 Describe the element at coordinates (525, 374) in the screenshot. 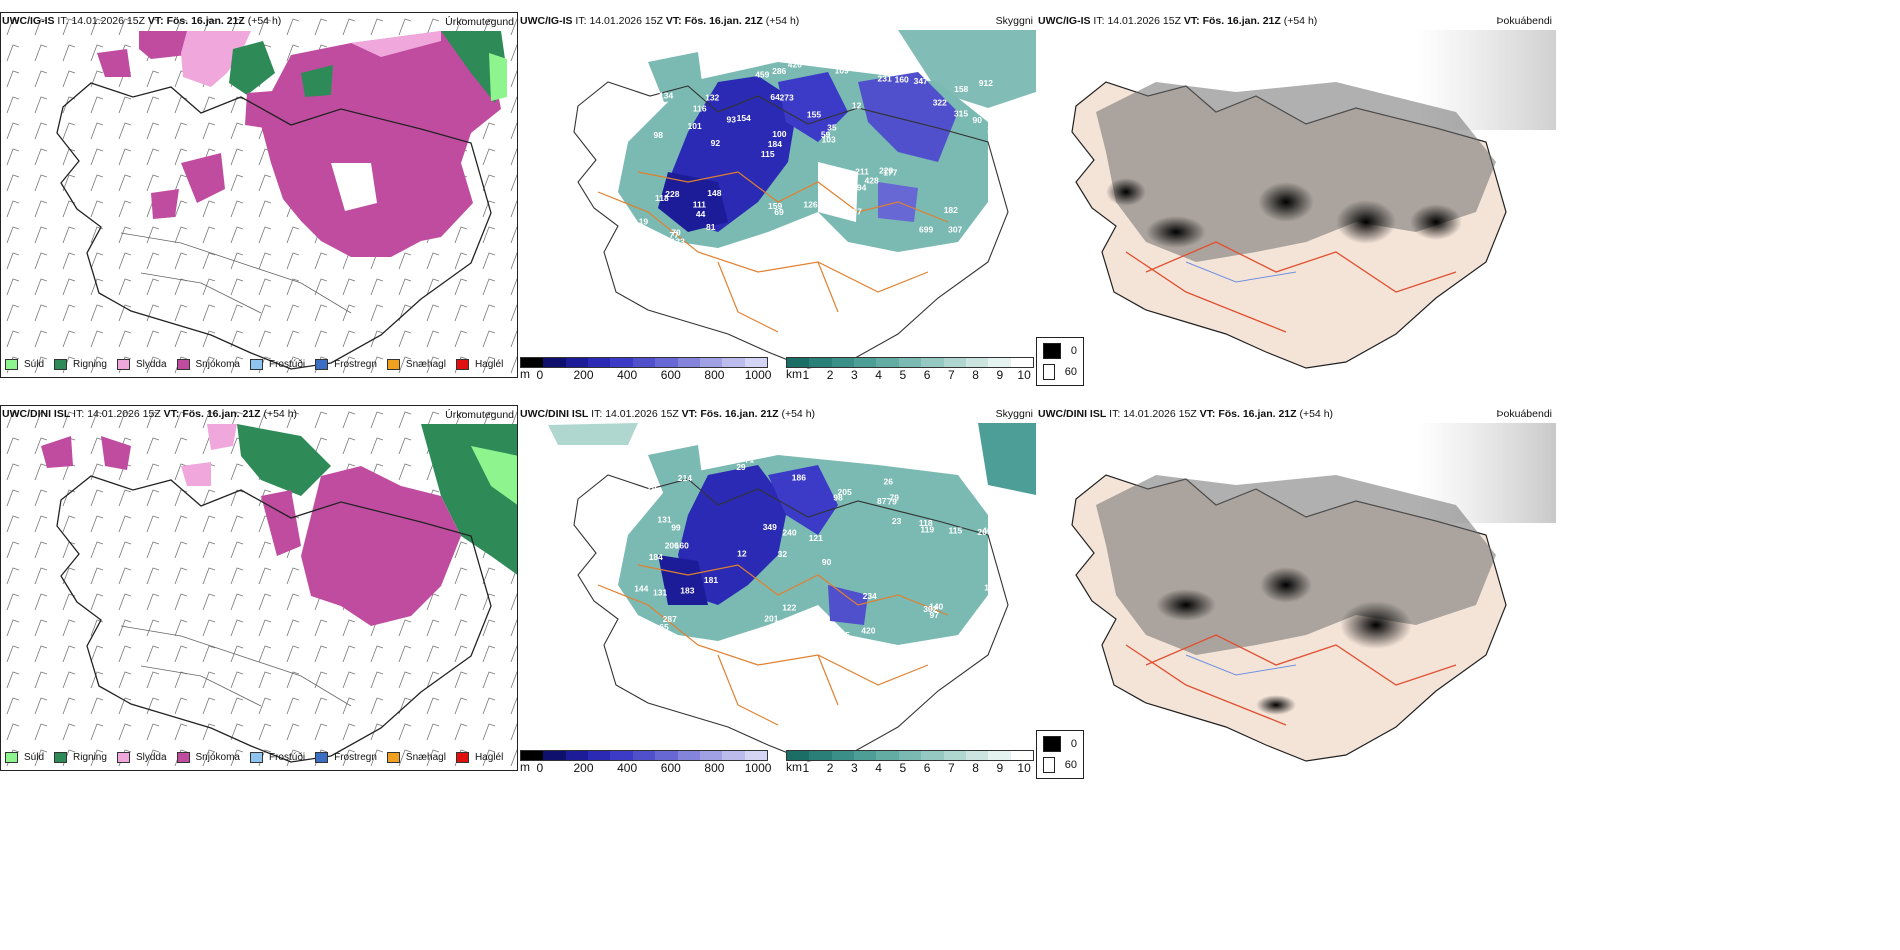

I see `height-unit: m` at that location.